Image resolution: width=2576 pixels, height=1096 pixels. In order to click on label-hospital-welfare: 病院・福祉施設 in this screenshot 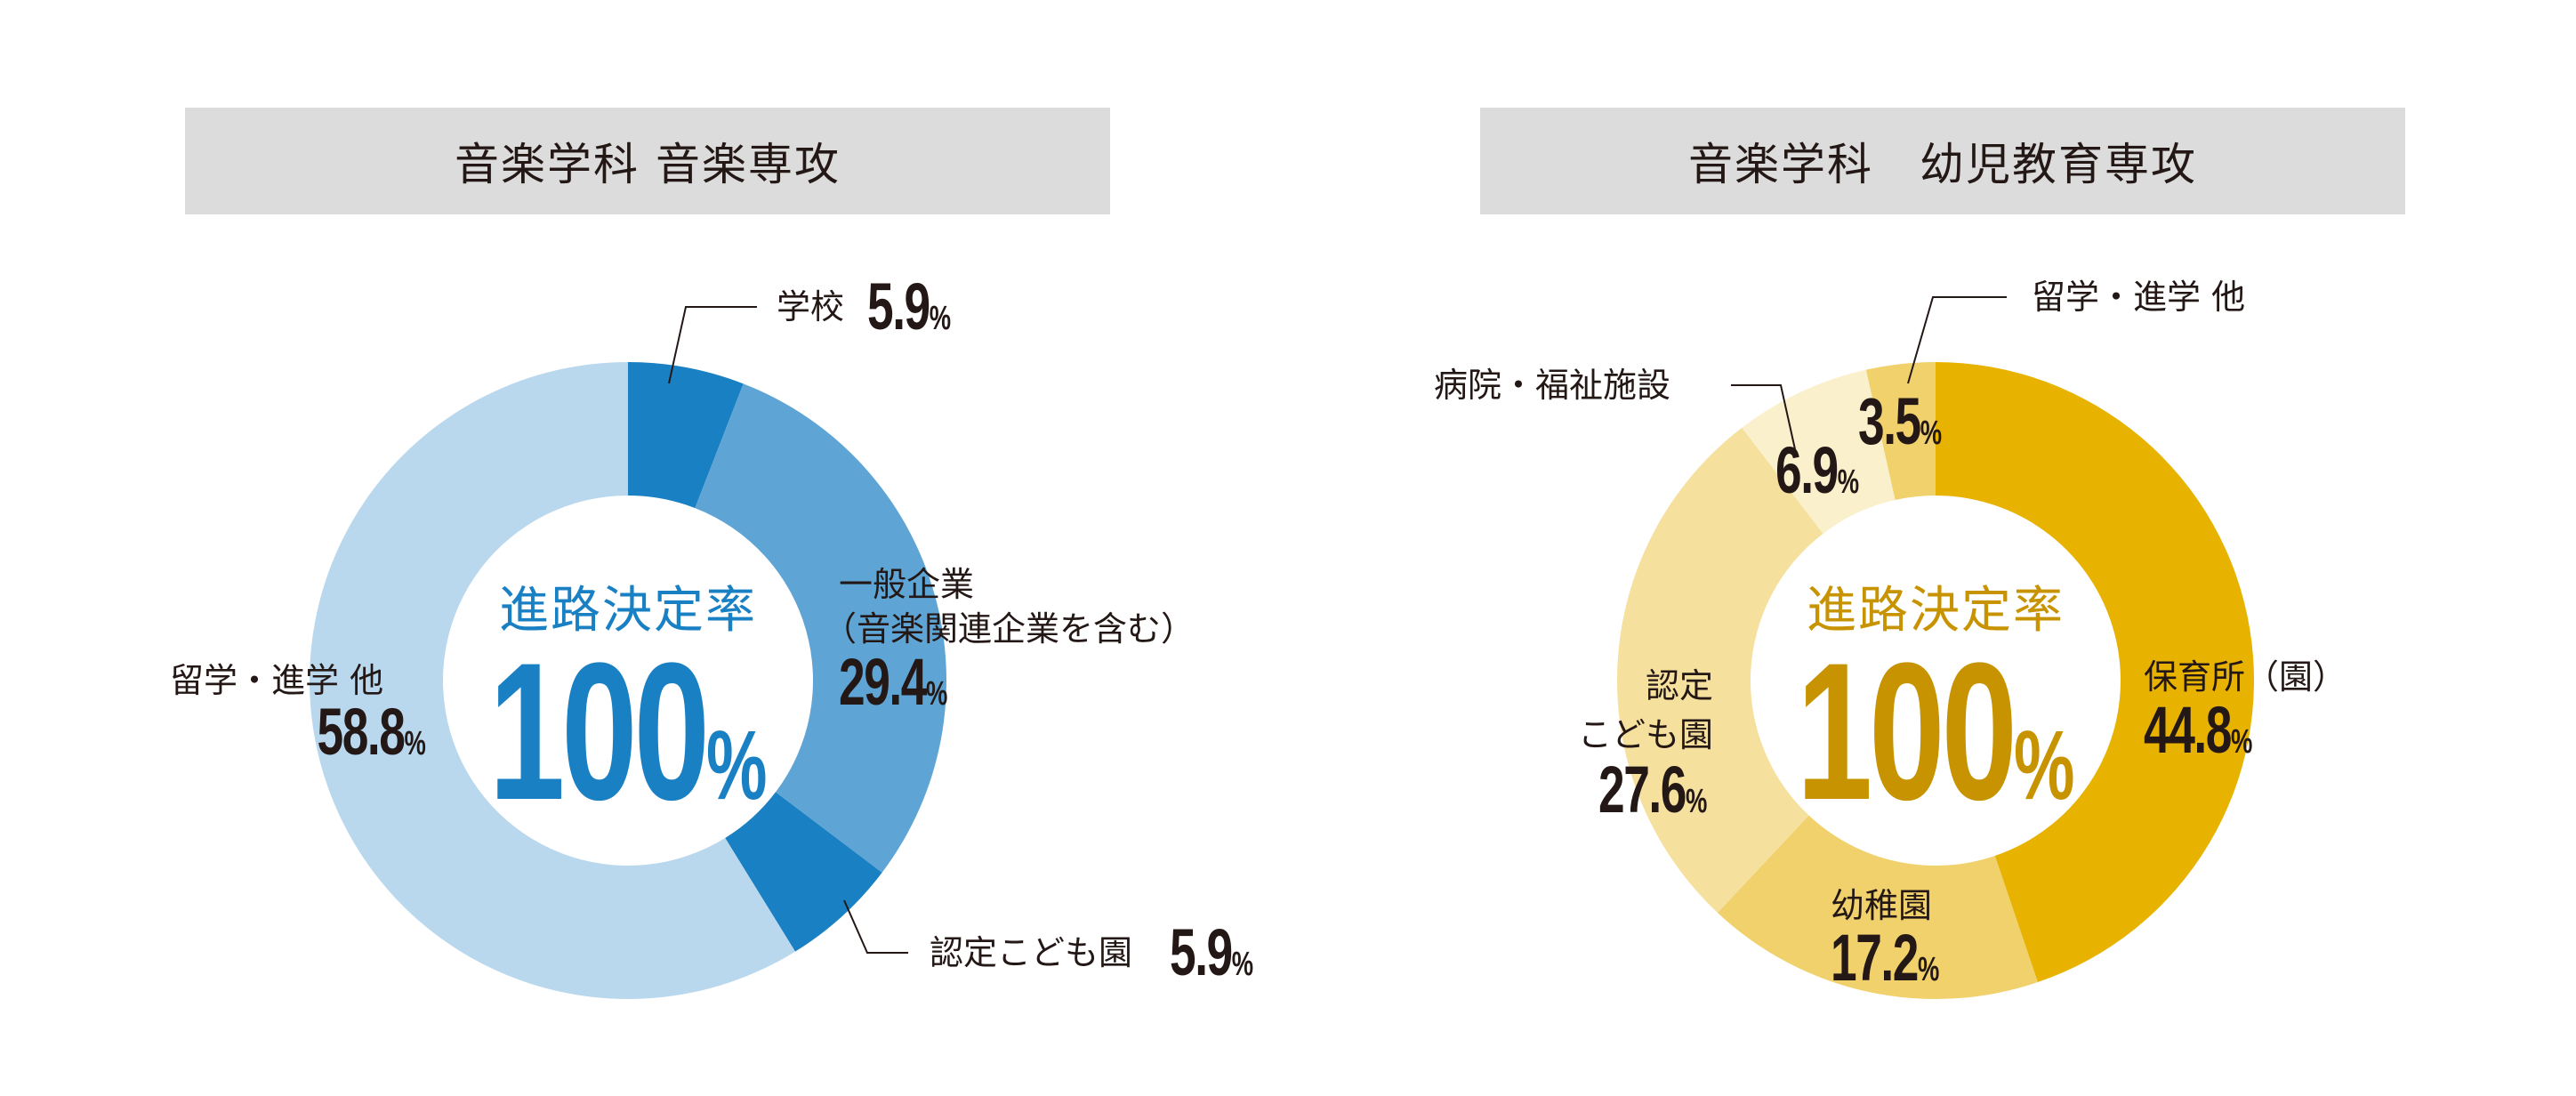, I will do `click(1552, 385)`.